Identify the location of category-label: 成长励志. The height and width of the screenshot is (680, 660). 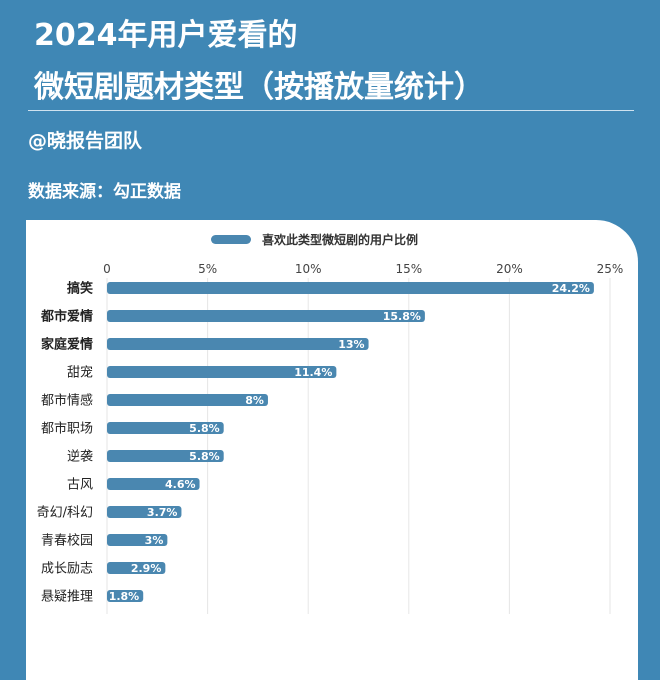
(67, 569).